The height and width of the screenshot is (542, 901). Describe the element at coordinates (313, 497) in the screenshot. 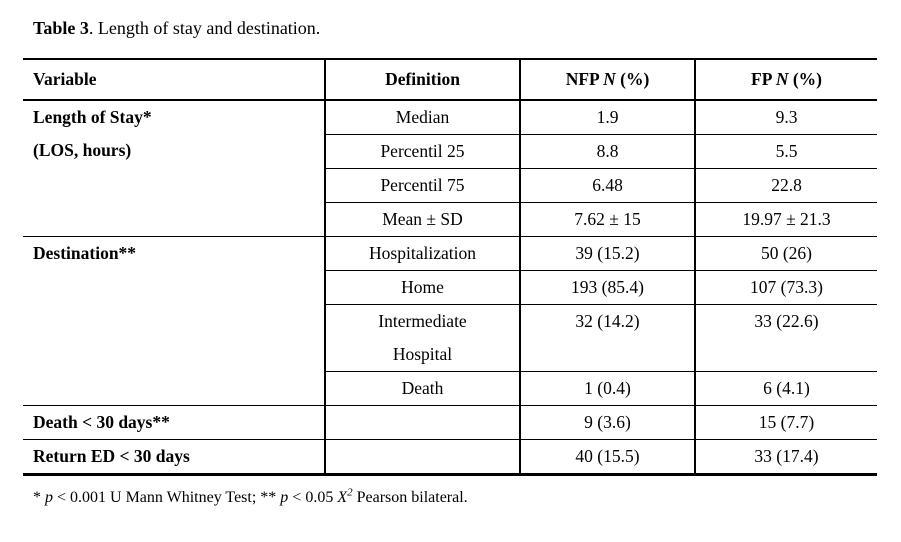

I see `footnote-text2: < 0.05` at that location.